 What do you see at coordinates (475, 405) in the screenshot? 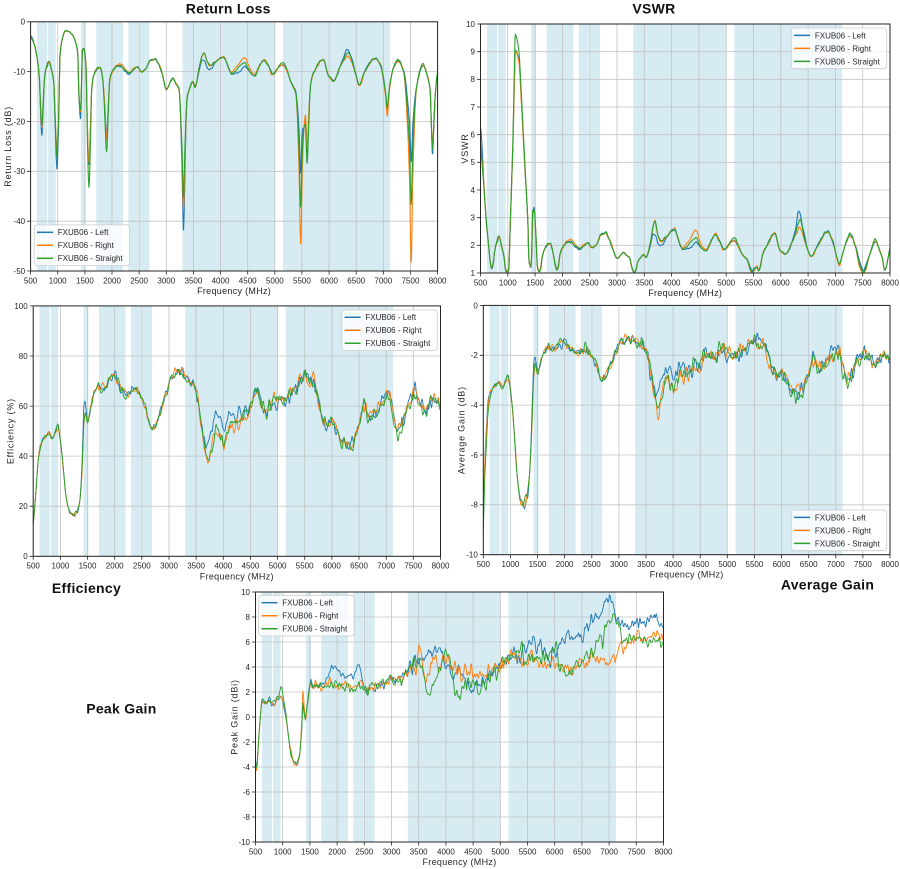
I see `svg-text: -4` at bounding box center [475, 405].